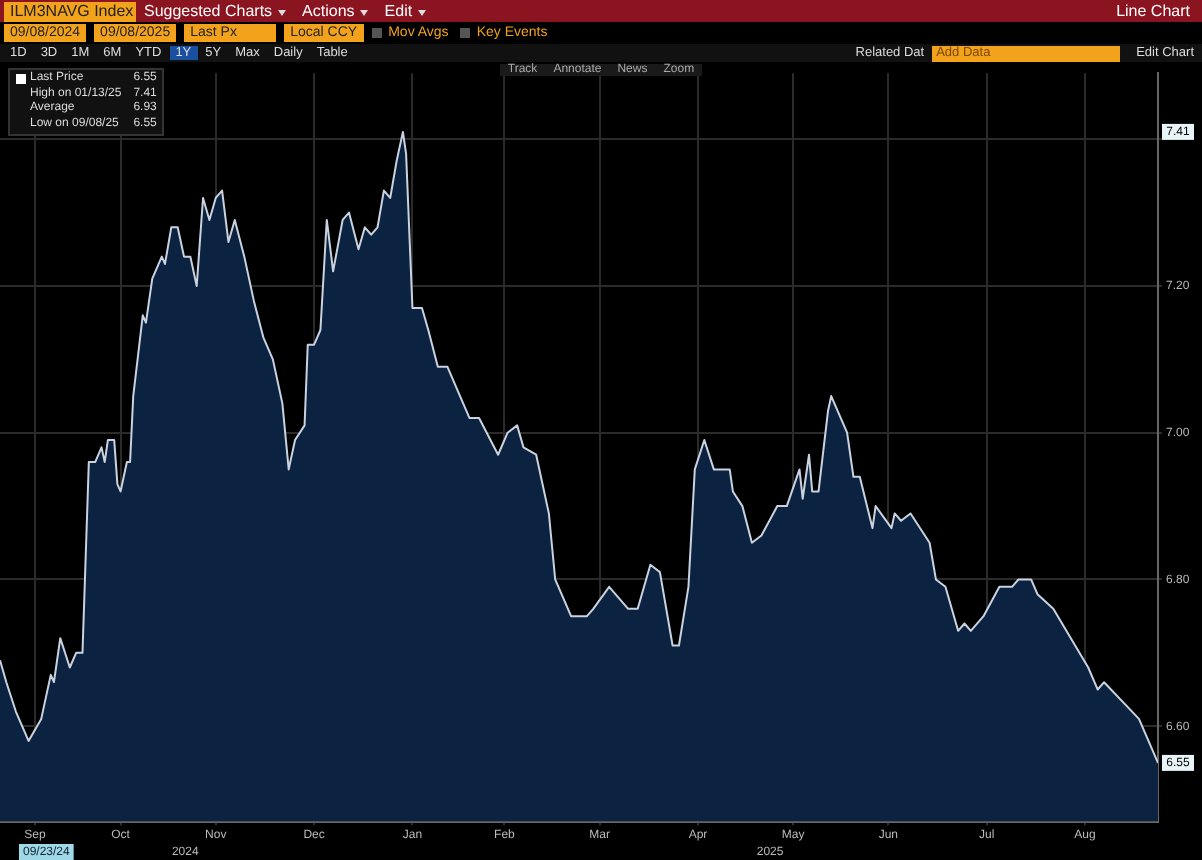 This screenshot has height=860, width=1202. What do you see at coordinates (399, 11) in the screenshot?
I see `text: Edit` at bounding box center [399, 11].